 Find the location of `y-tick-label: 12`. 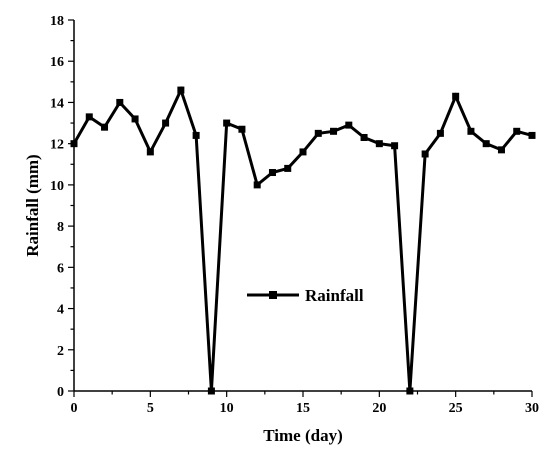

y-tick-label: 12 is located at coordinates (57, 145).